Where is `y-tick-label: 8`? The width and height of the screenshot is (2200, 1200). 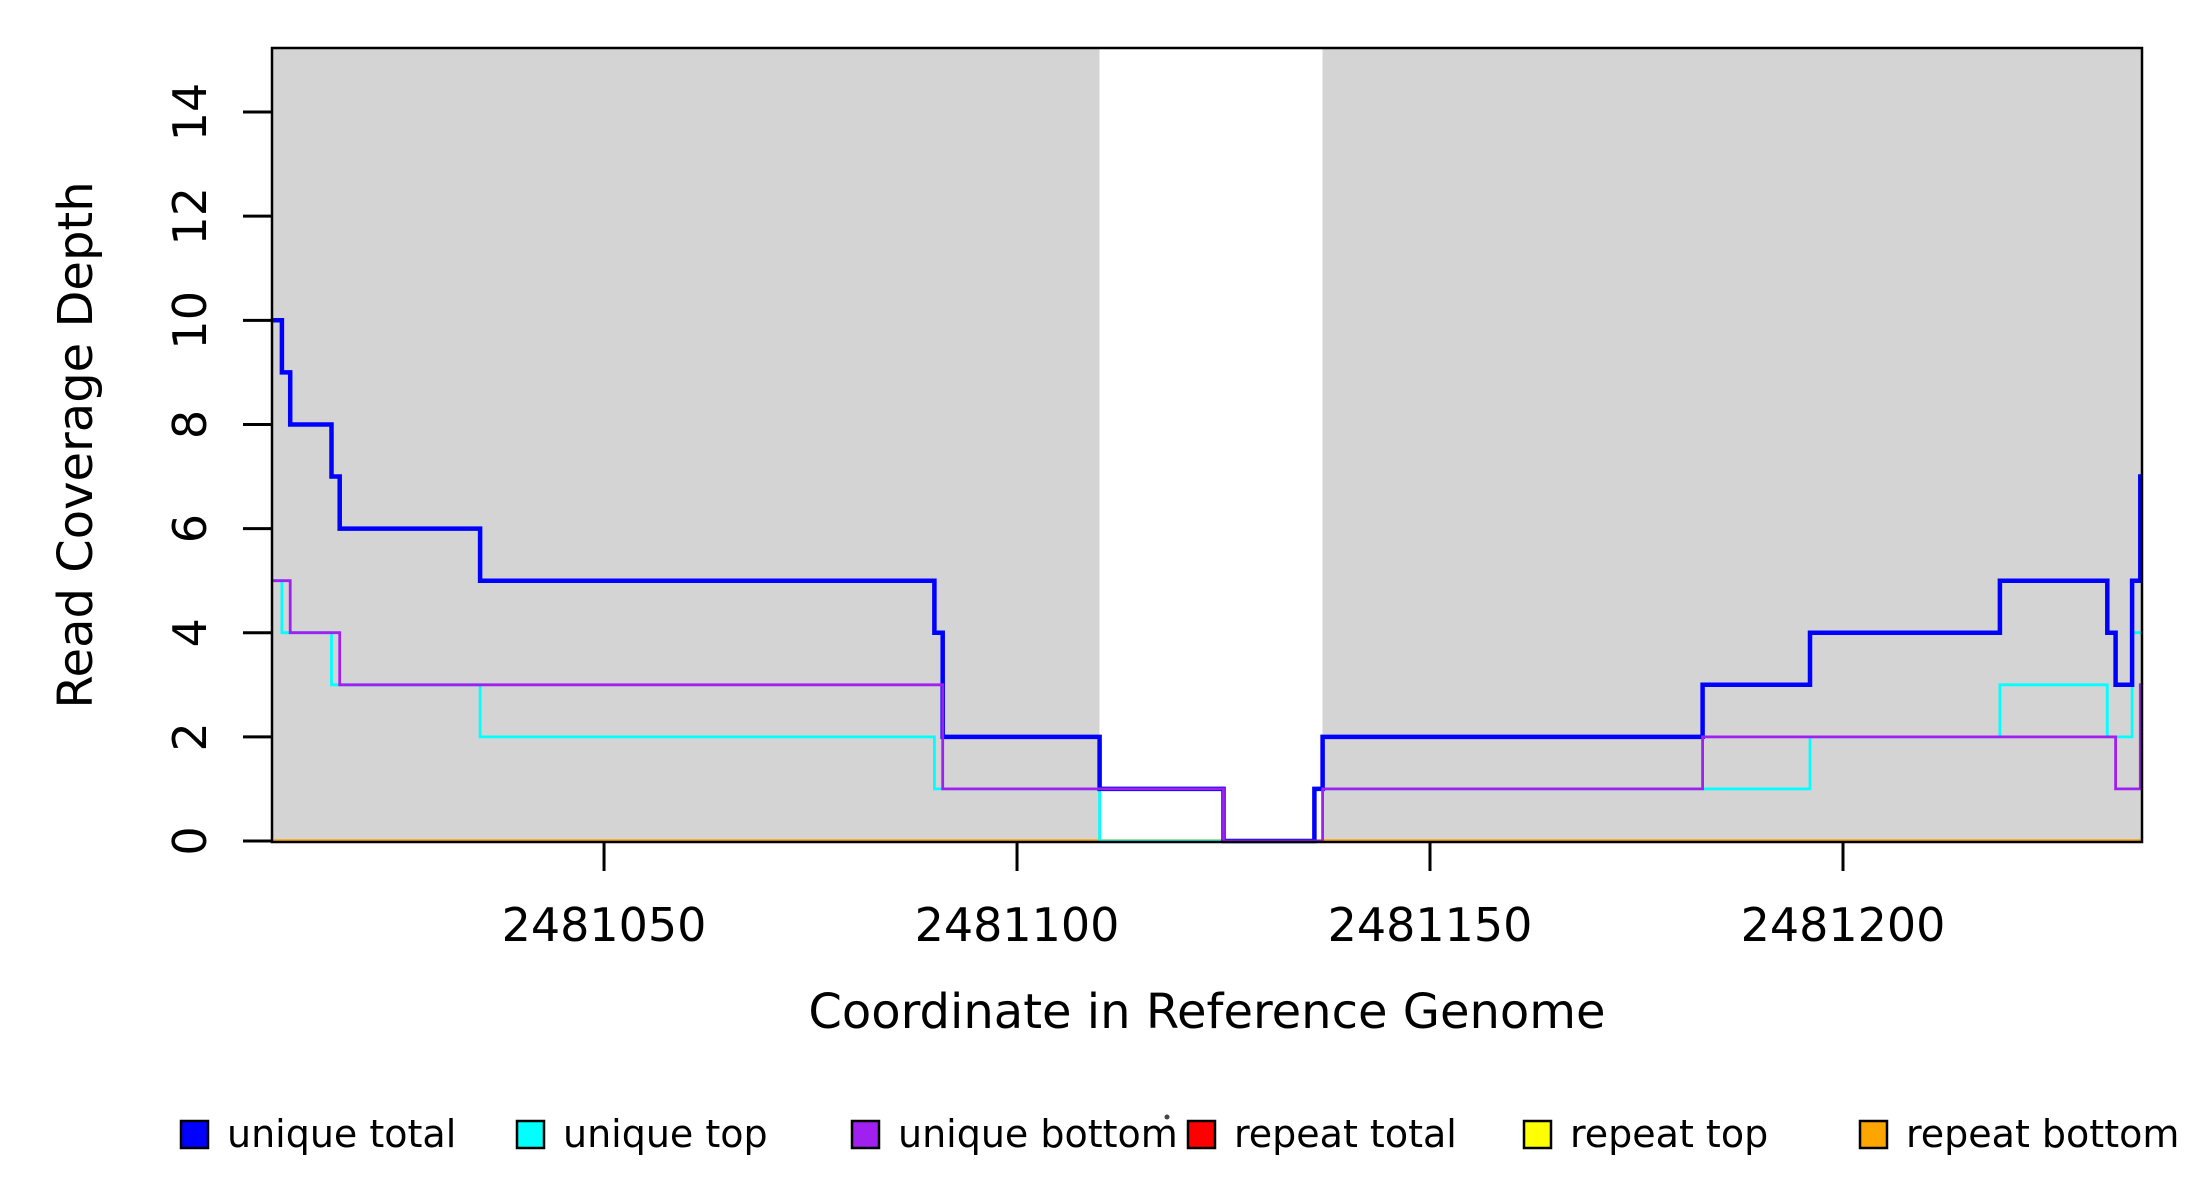
y-tick-label: 8 is located at coordinates (190, 424).